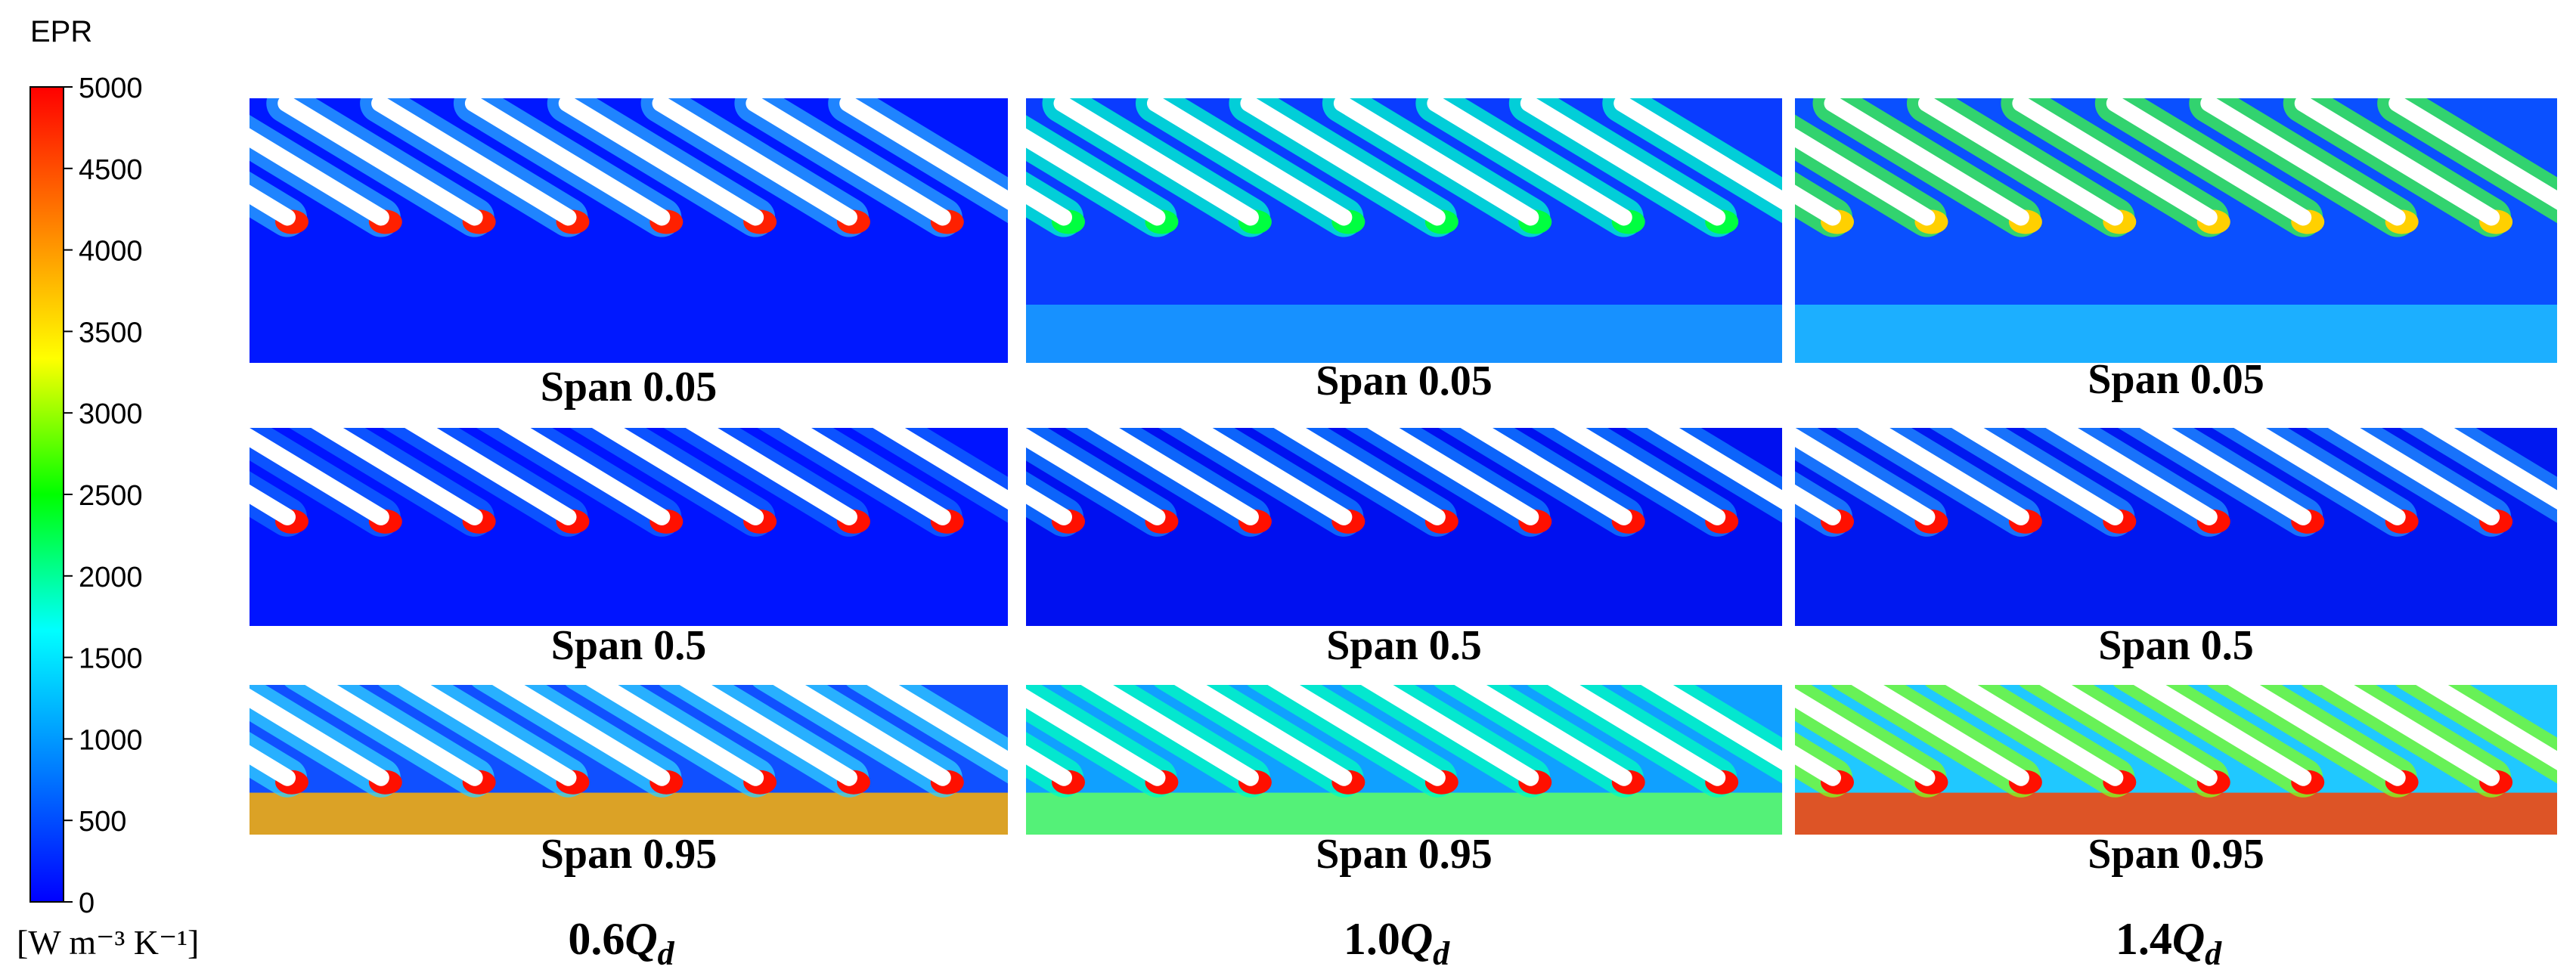 Image resolution: width=2576 pixels, height=979 pixels. Describe the element at coordinates (111, 659) in the screenshot. I see `colorbar-tick-label: 1500` at that location.